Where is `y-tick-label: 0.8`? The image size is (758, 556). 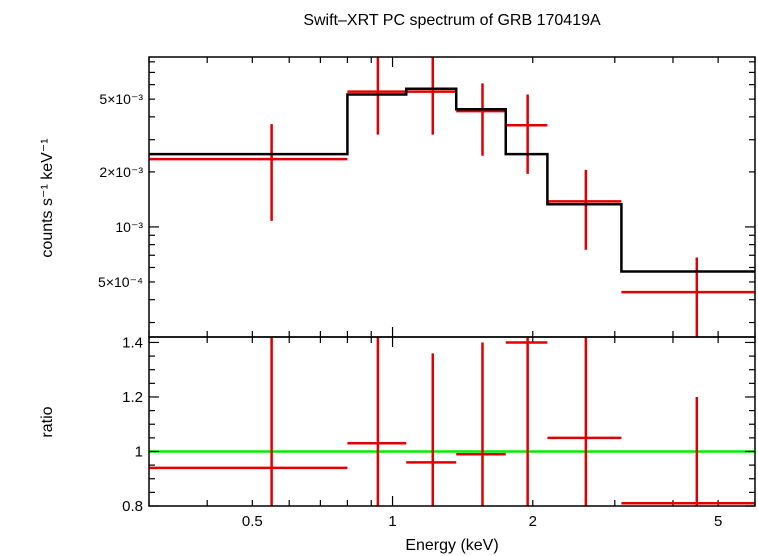 y-tick-label: 0.8 is located at coordinates (132, 506).